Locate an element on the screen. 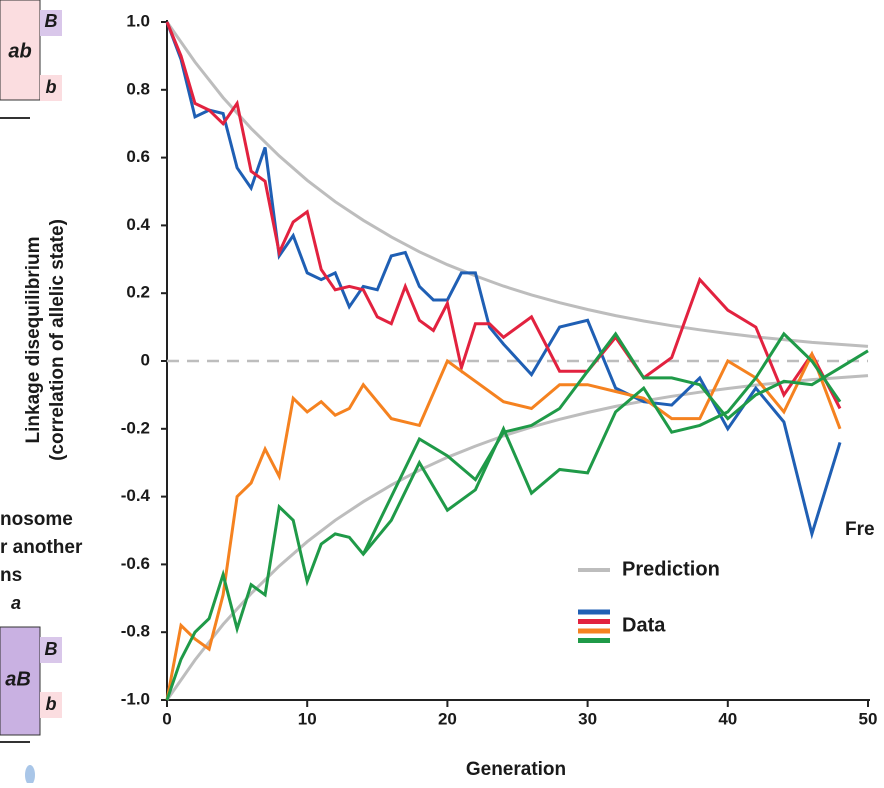 This screenshot has width=884, height=788. x-tick-label: 40 is located at coordinates (727, 718).